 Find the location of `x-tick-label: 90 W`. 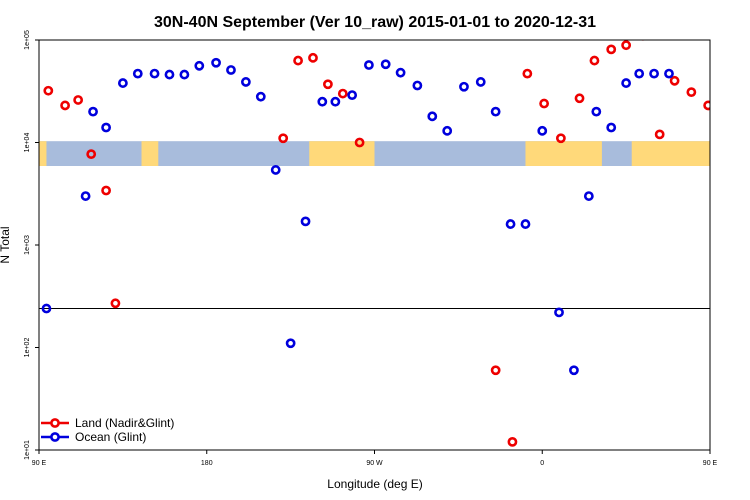

x-tick-label: 90 W is located at coordinates (374, 463).